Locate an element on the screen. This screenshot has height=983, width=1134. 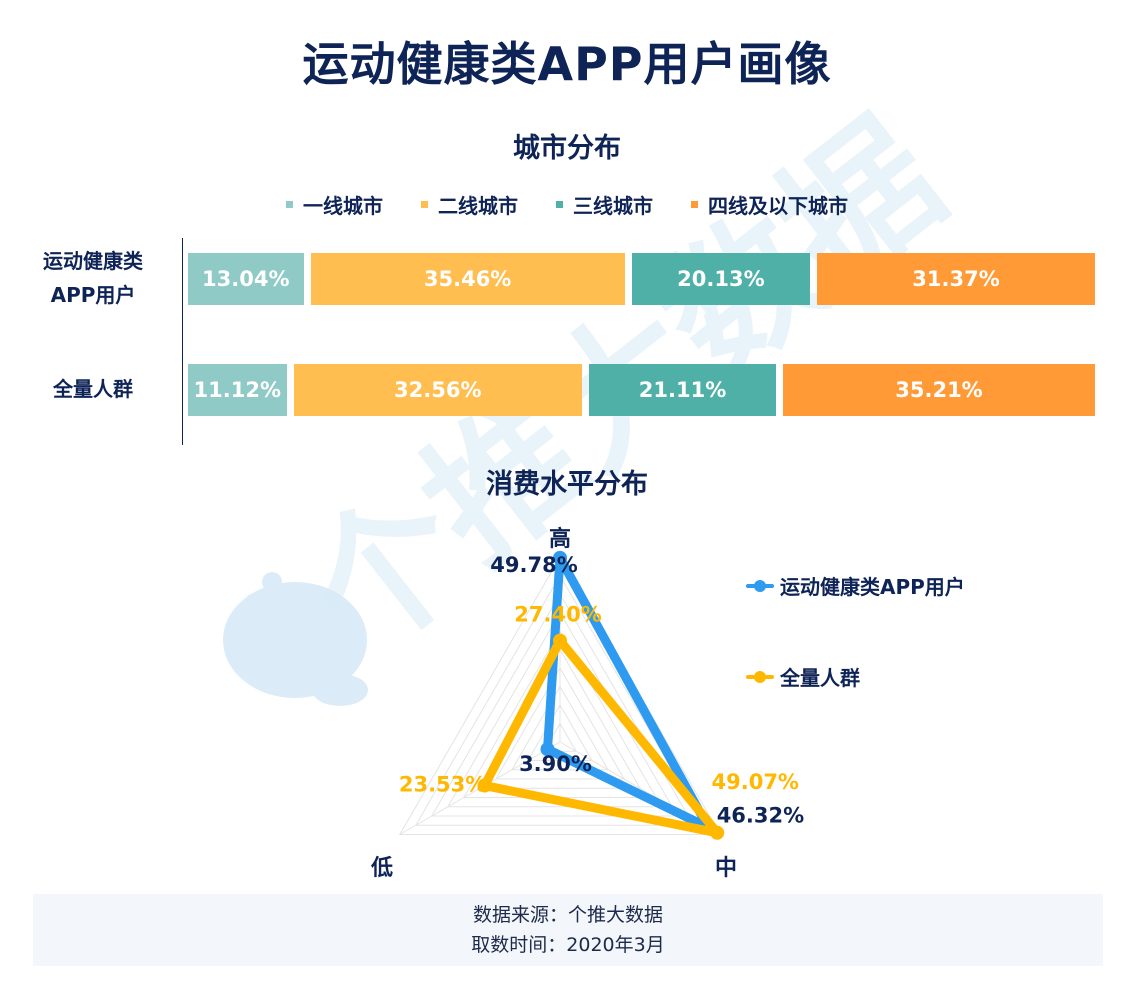
legend-item-tier2: 二线城市 is located at coordinates (469, 204).